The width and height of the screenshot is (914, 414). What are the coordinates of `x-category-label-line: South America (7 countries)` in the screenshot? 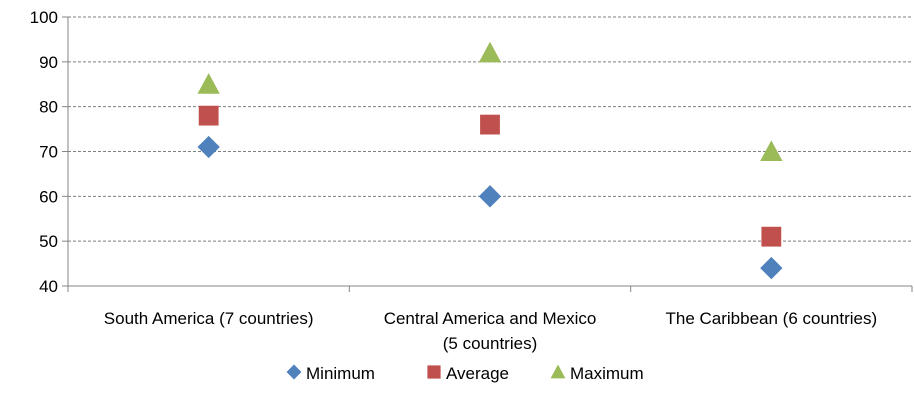 It's located at (209, 318).